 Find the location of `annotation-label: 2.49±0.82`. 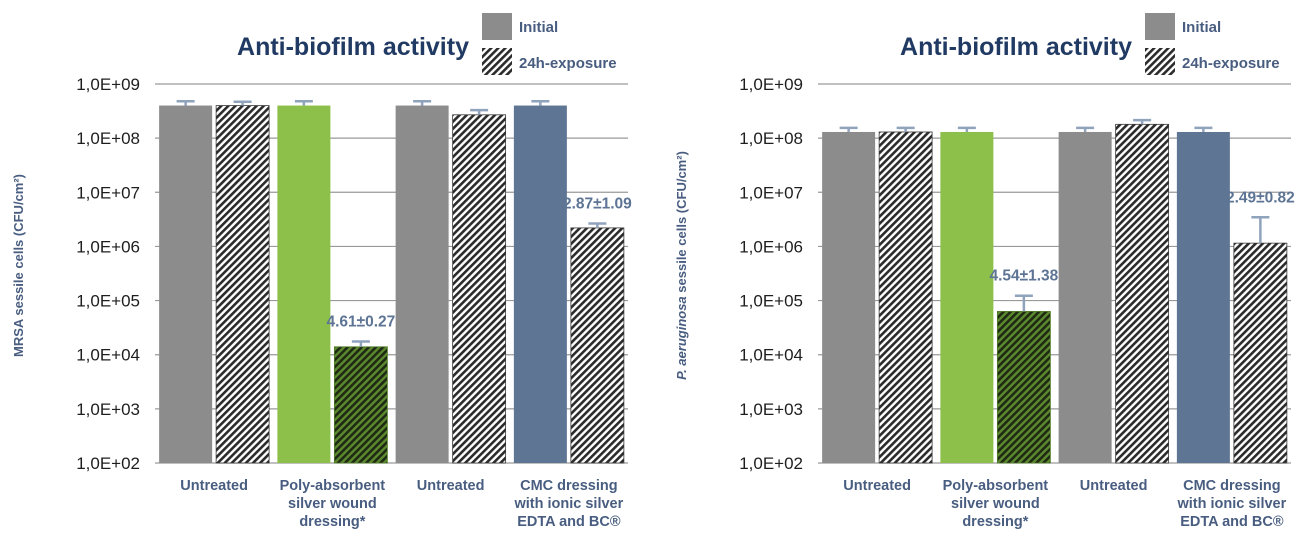

annotation-label: 2.49±0.82 is located at coordinates (1260, 197).